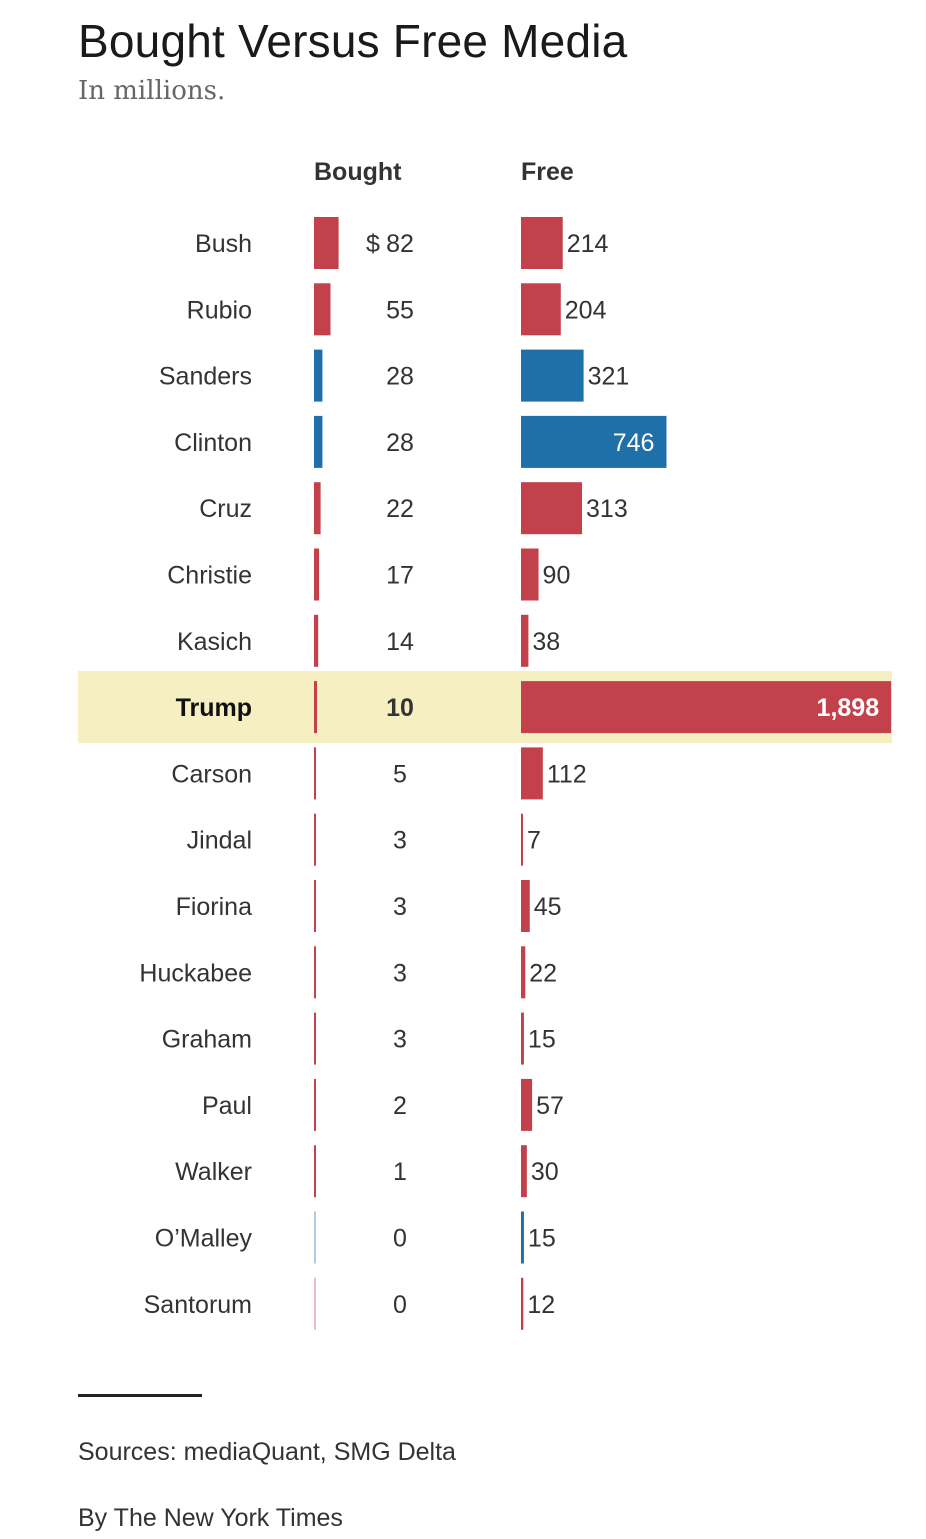 The image size is (926, 1539). I want to click on bought-bar-walker, so click(315, 1171).